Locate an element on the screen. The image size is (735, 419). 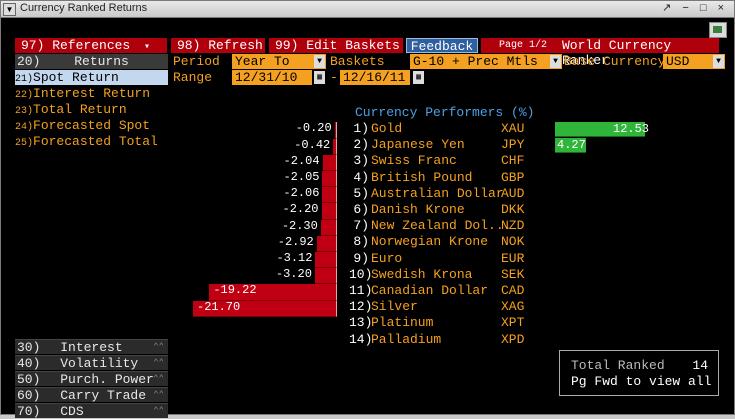
sidebar-item-label: Forecasted Spot is located at coordinates (92, 125).